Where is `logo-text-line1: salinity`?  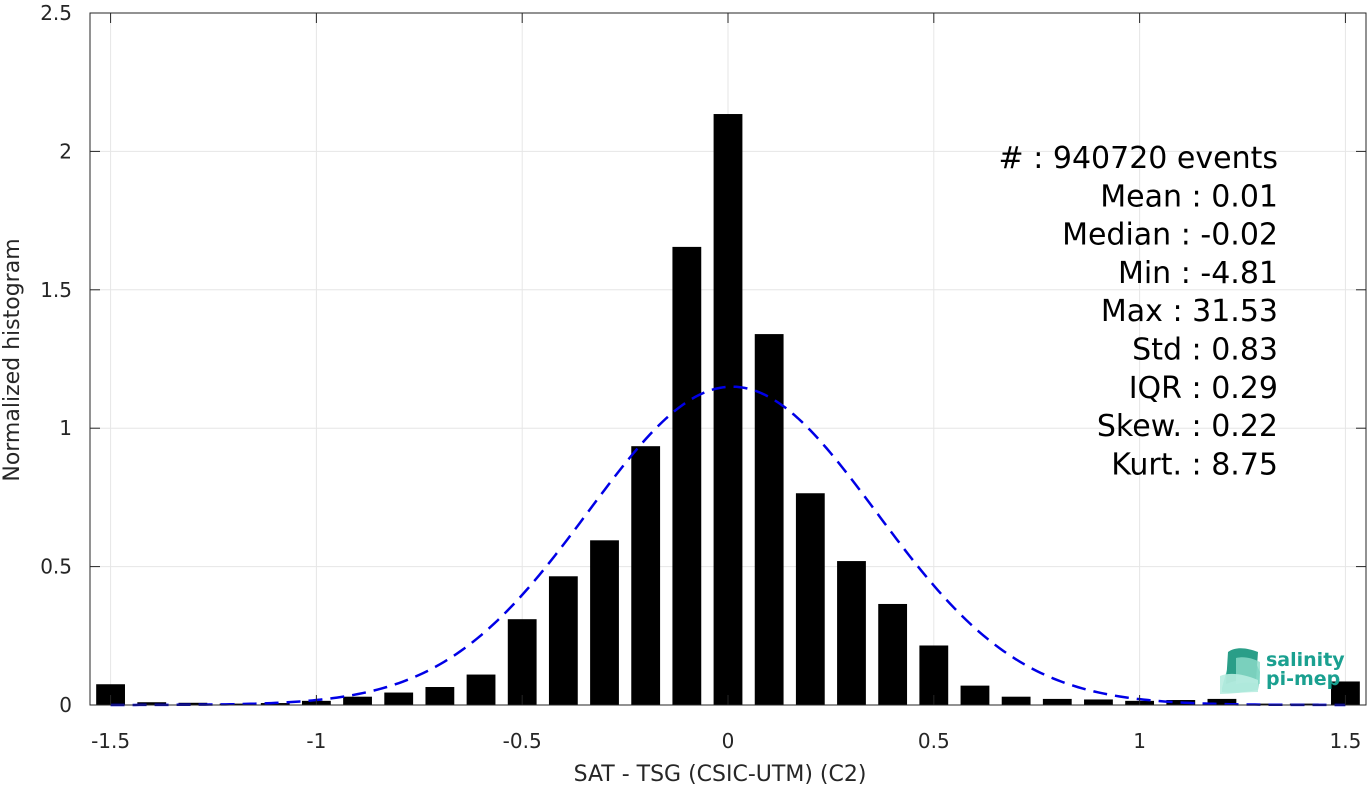
logo-text-line1: salinity is located at coordinates (1305, 660).